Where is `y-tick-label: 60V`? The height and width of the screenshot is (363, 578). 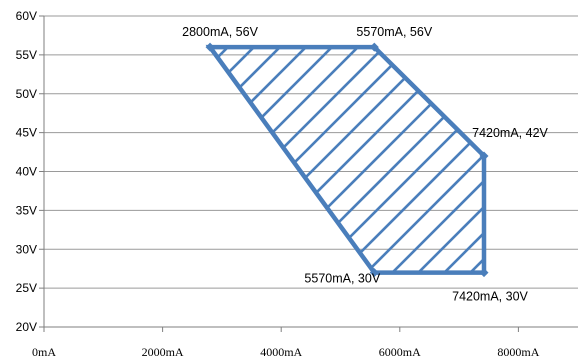
y-tick-label: 60V is located at coordinates (26, 16).